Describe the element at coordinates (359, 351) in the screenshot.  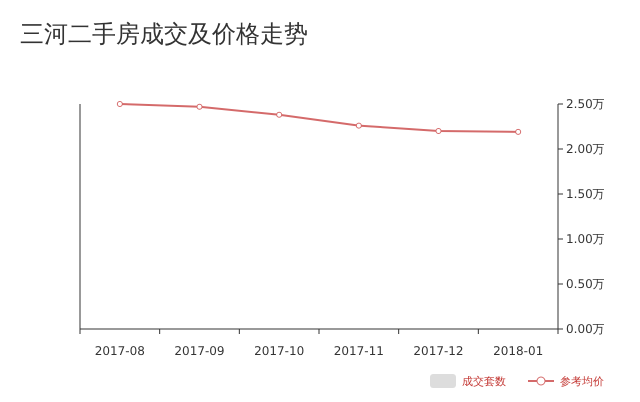
I see `x-tick-label: 2017-11` at that location.